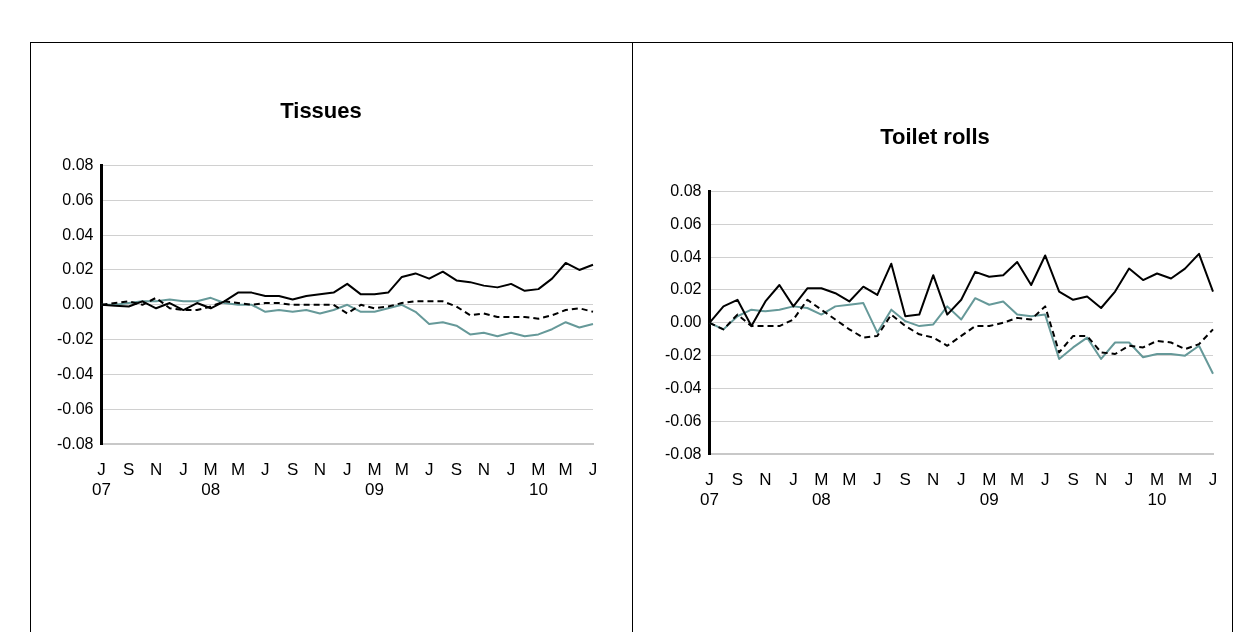 Image resolution: width=1241 pixels, height=641 pixels. Describe the element at coordinates (934, 137) in the screenshot. I see `chart-title: Toilet rolls` at that location.